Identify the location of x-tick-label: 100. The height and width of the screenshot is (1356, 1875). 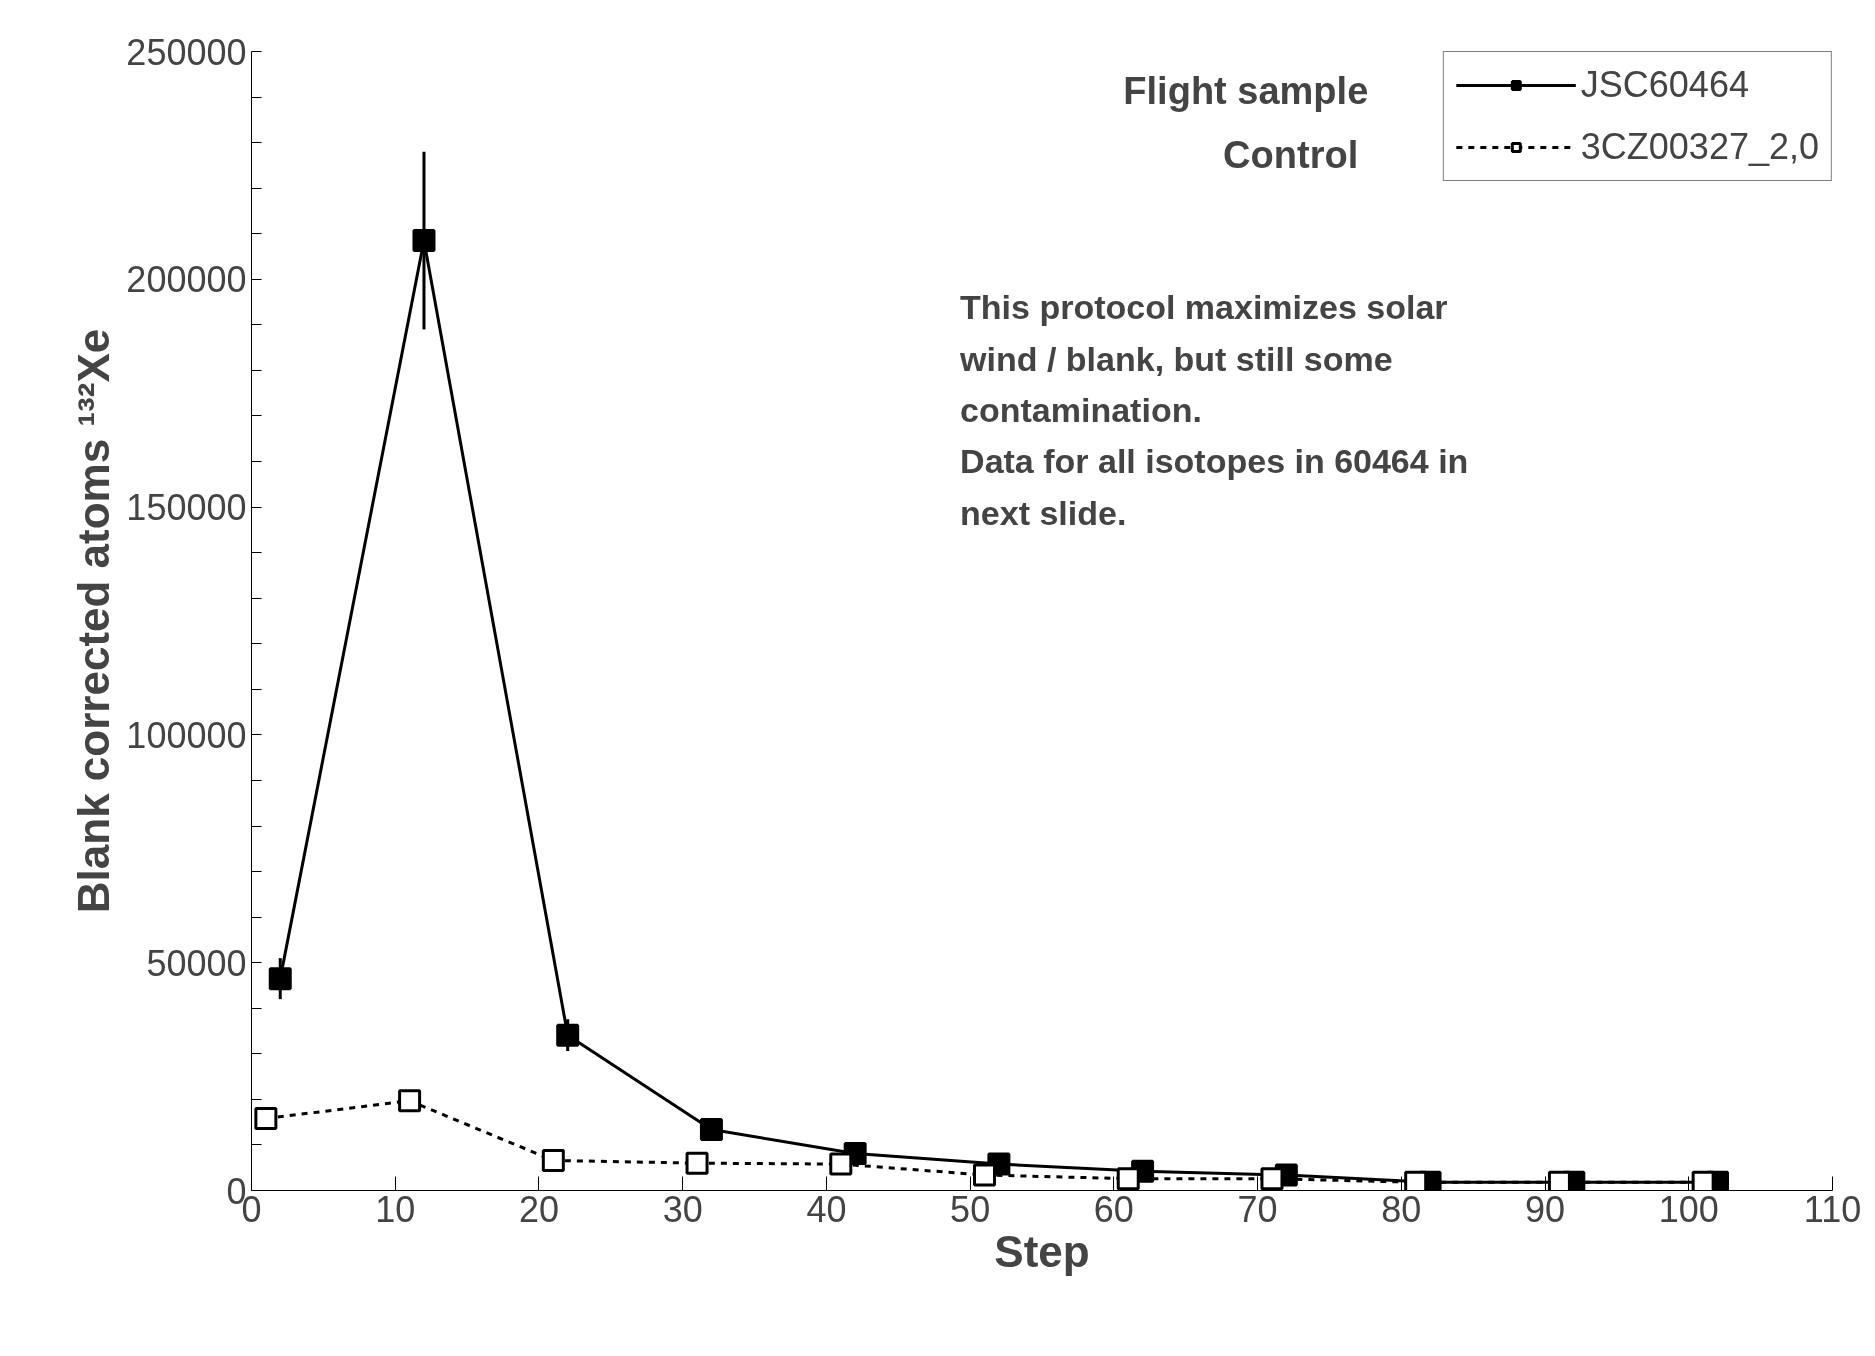
(1688, 1209).